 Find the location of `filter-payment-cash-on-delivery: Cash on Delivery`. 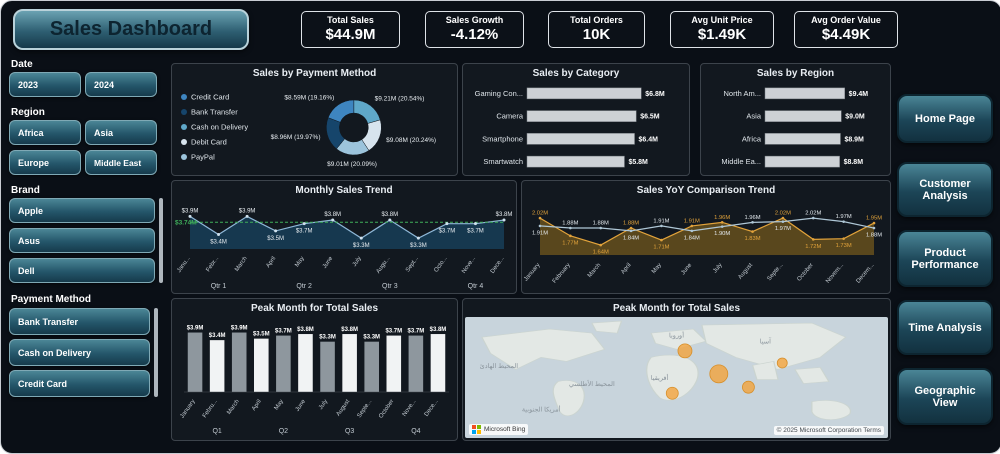

filter-payment-cash-on-delivery: Cash on Delivery is located at coordinates (79, 352).